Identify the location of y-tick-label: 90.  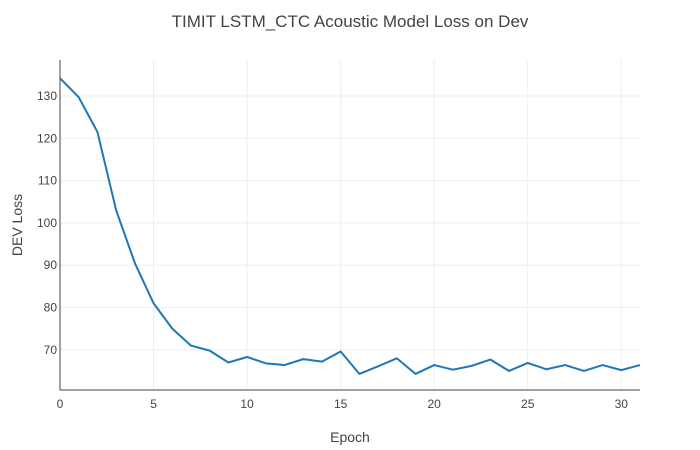
(51, 265).